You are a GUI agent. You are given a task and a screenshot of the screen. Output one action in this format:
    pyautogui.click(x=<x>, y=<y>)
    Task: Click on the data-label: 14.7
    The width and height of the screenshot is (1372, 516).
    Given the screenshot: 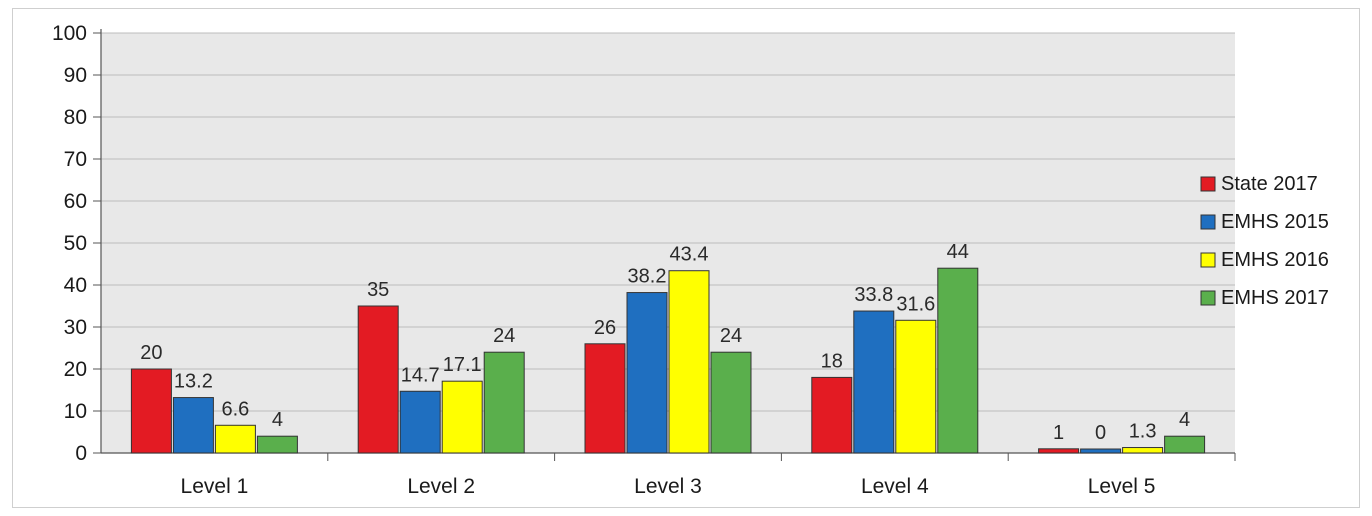 What is the action you would take?
    pyautogui.click(x=420, y=375)
    